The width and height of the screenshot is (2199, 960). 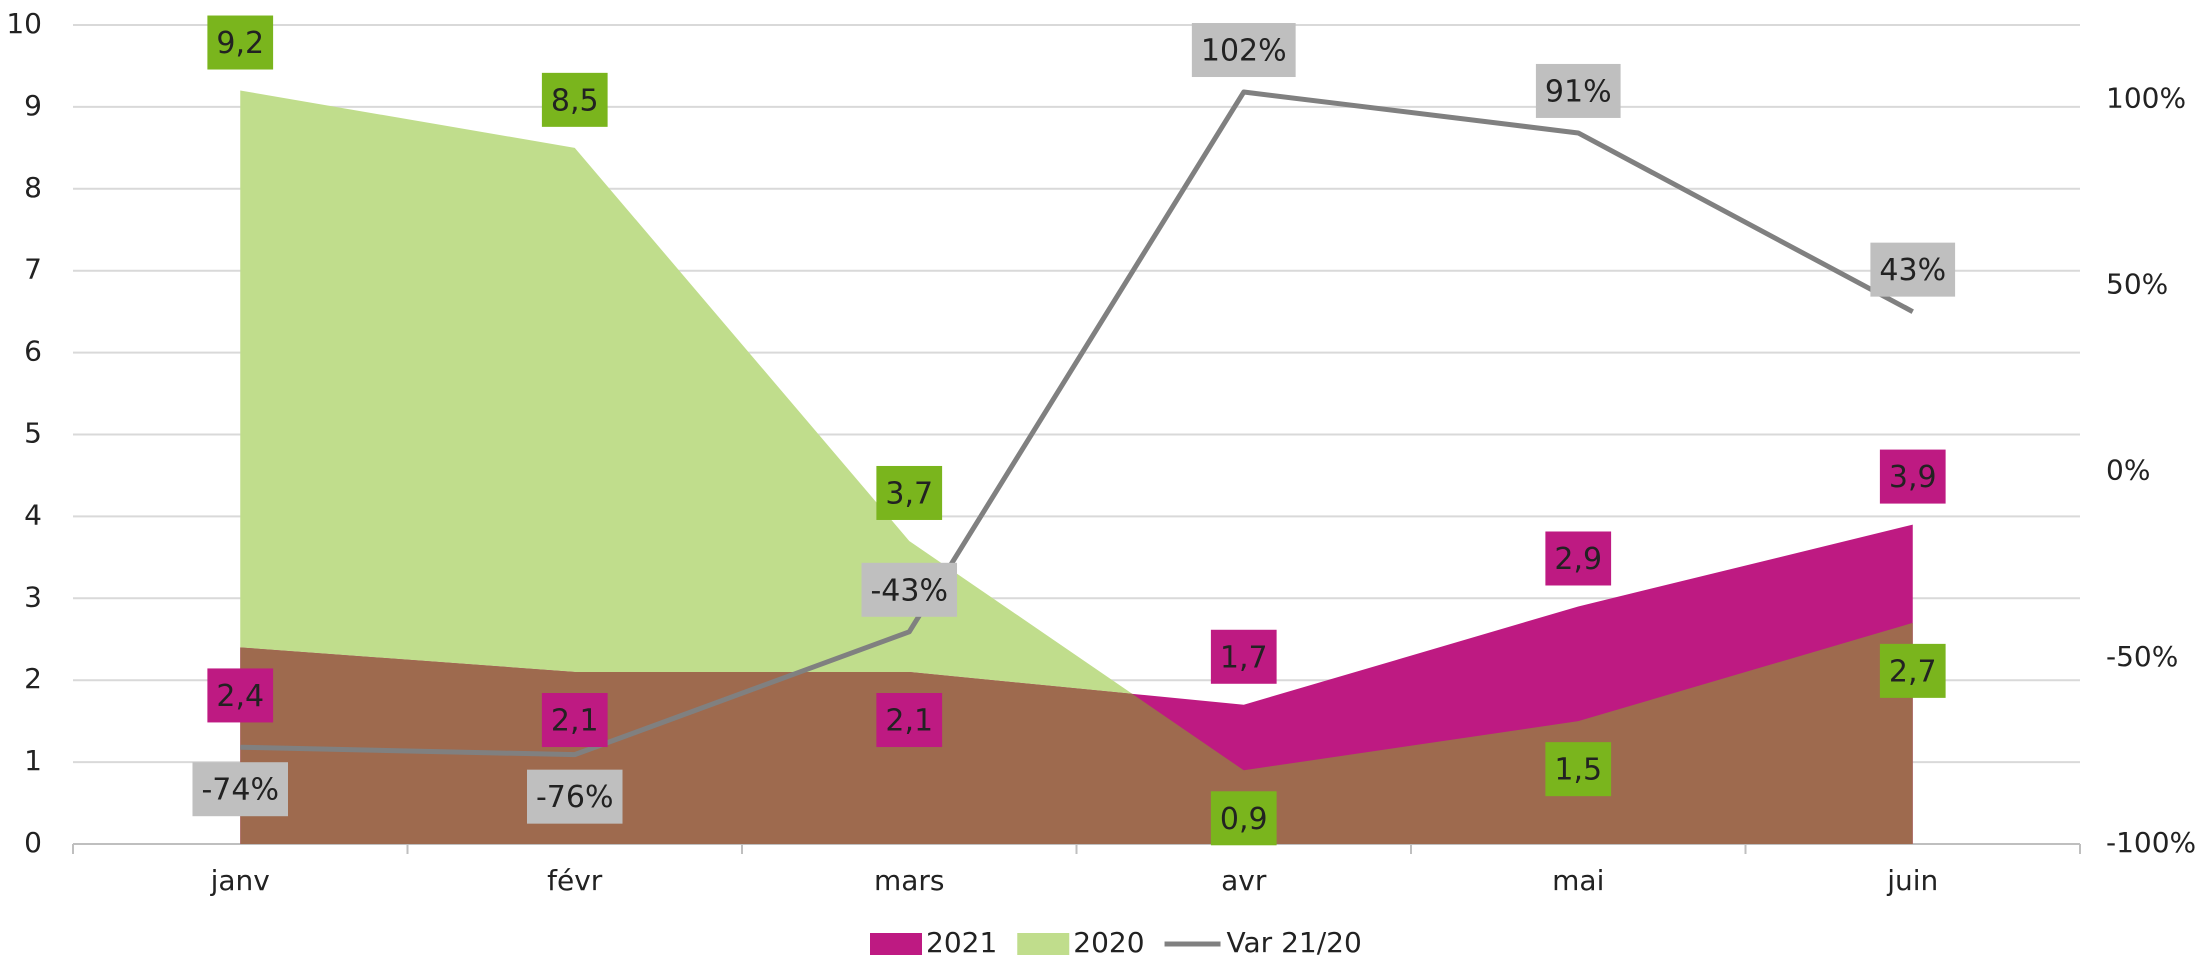 I want to click on data-label: 2,7, so click(x=1912, y=670).